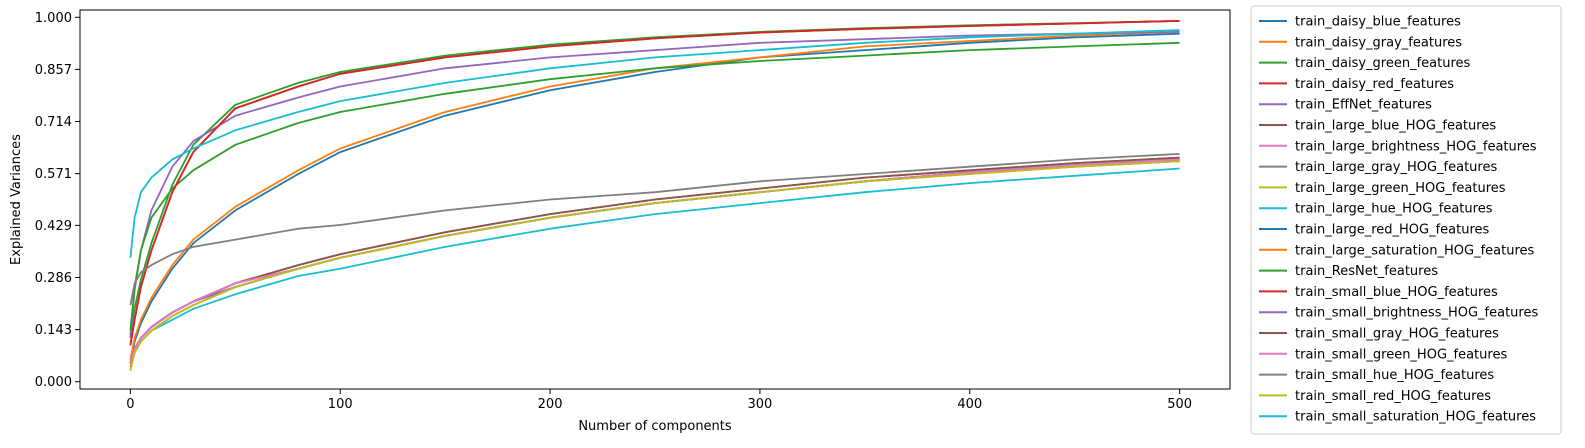  What do you see at coordinates (57, 200) in the screenshot?
I see `y-axis: 0.000 0.143 0.286 0.429 0.571 0.714 0.857 1.000` at bounding box center [57, 200].